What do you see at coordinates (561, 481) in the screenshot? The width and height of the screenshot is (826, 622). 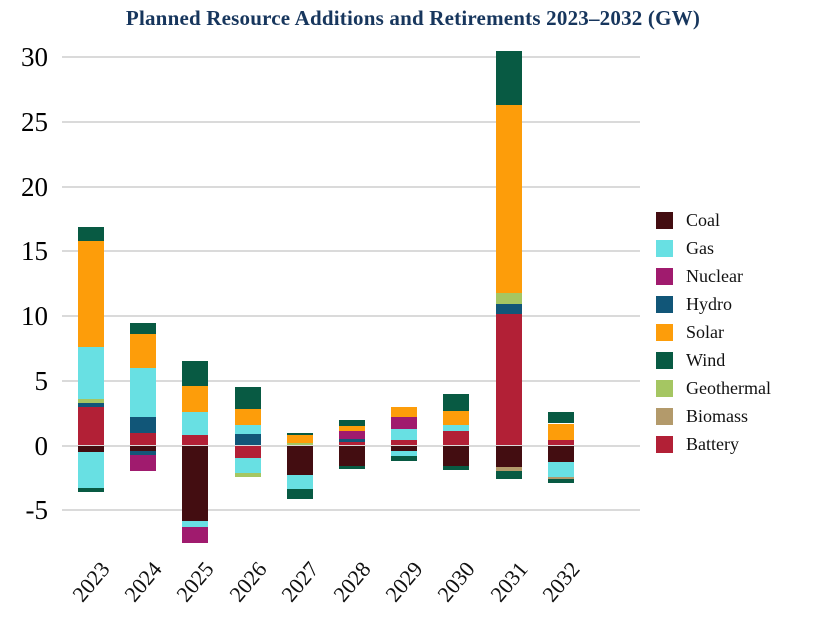 I see `bar-segment-2032-wind-retirement` at bounding box center [561, 481].